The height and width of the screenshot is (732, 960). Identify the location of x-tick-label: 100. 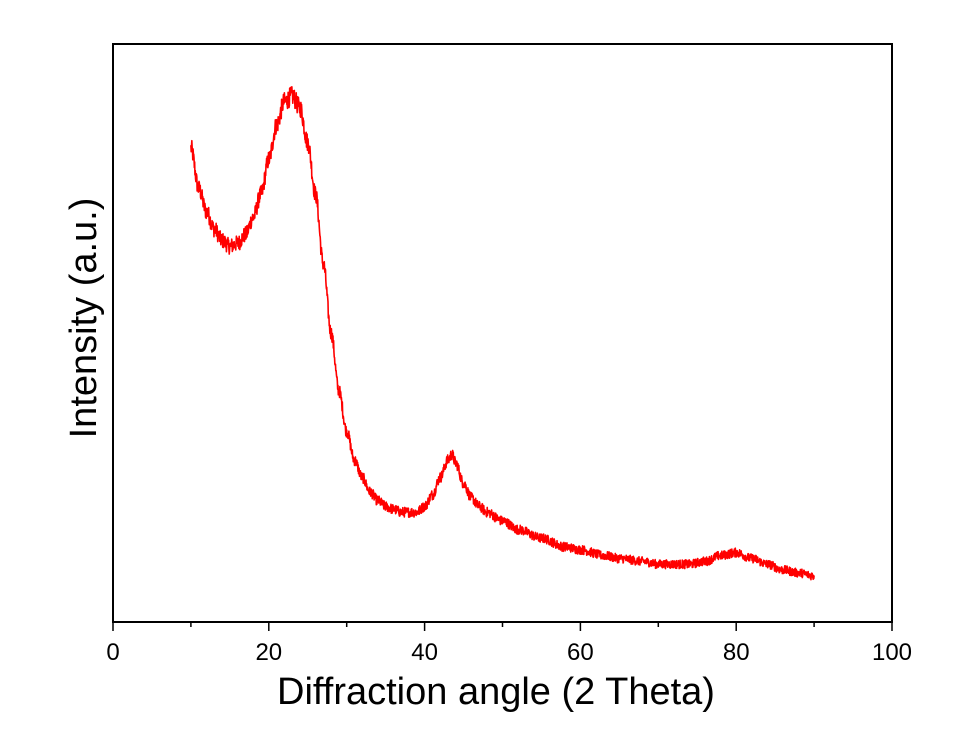
(892, 652).